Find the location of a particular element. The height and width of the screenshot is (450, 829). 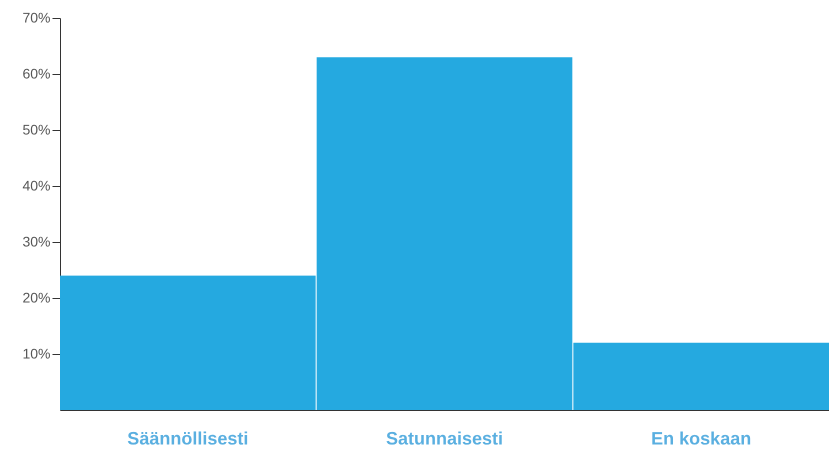

y-tick-label: 70% is located at coordinates (36, 18).